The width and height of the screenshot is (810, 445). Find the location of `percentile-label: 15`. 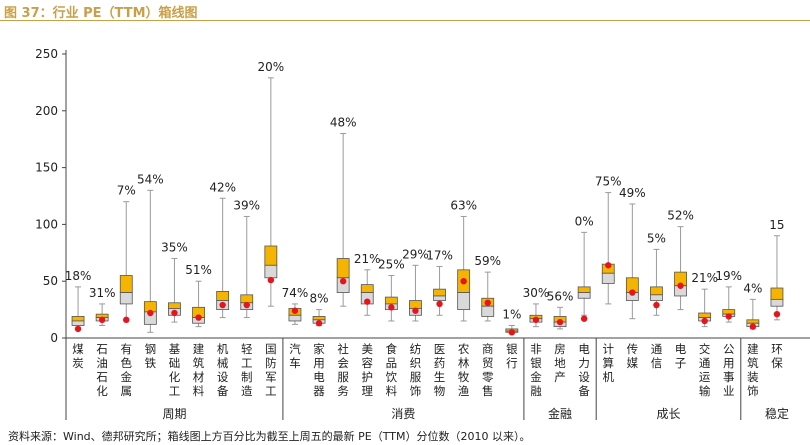

percentile-label: 15 is located at coordinates (776, 225).